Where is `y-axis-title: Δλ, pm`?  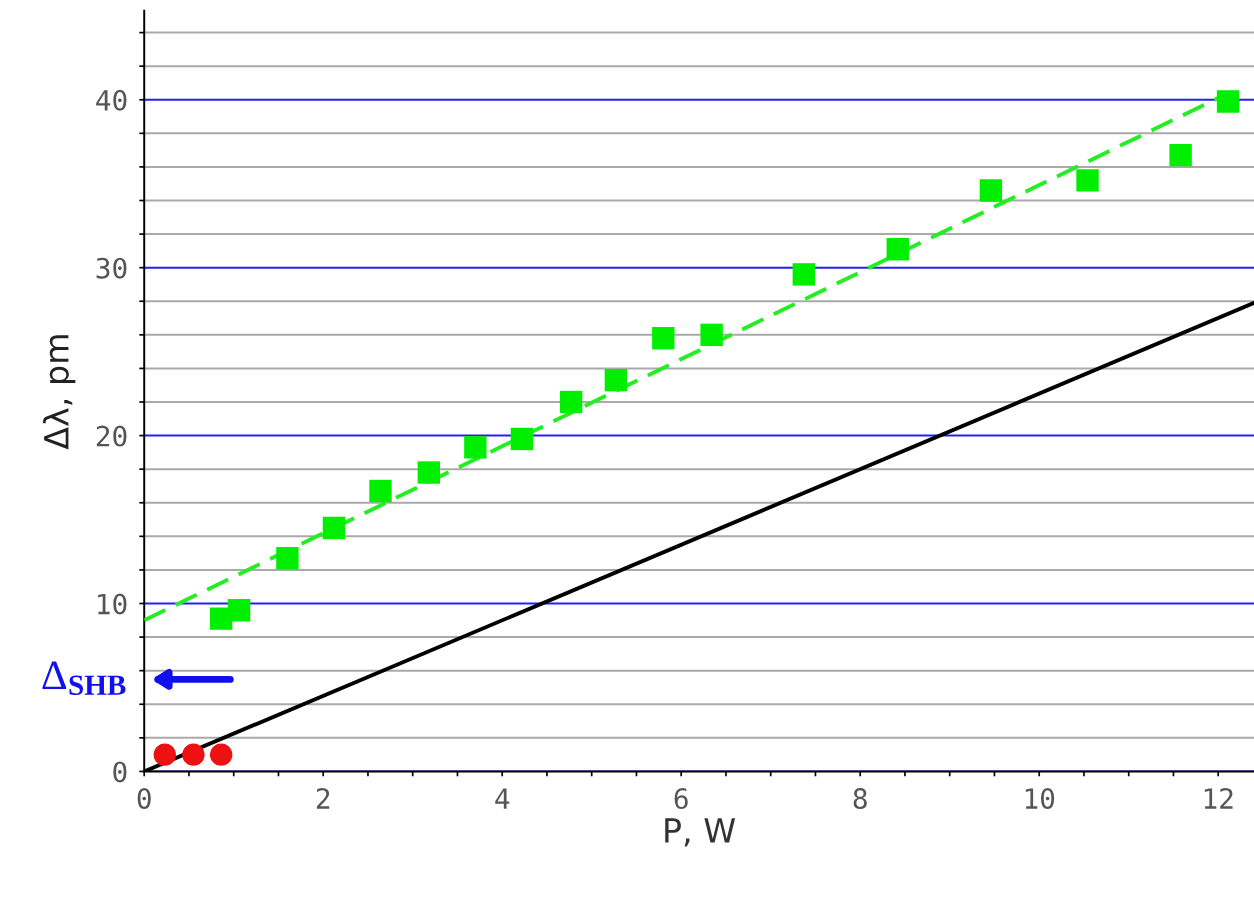
y-axis-title: Δλ, pm is located at coordinates (59, 392).